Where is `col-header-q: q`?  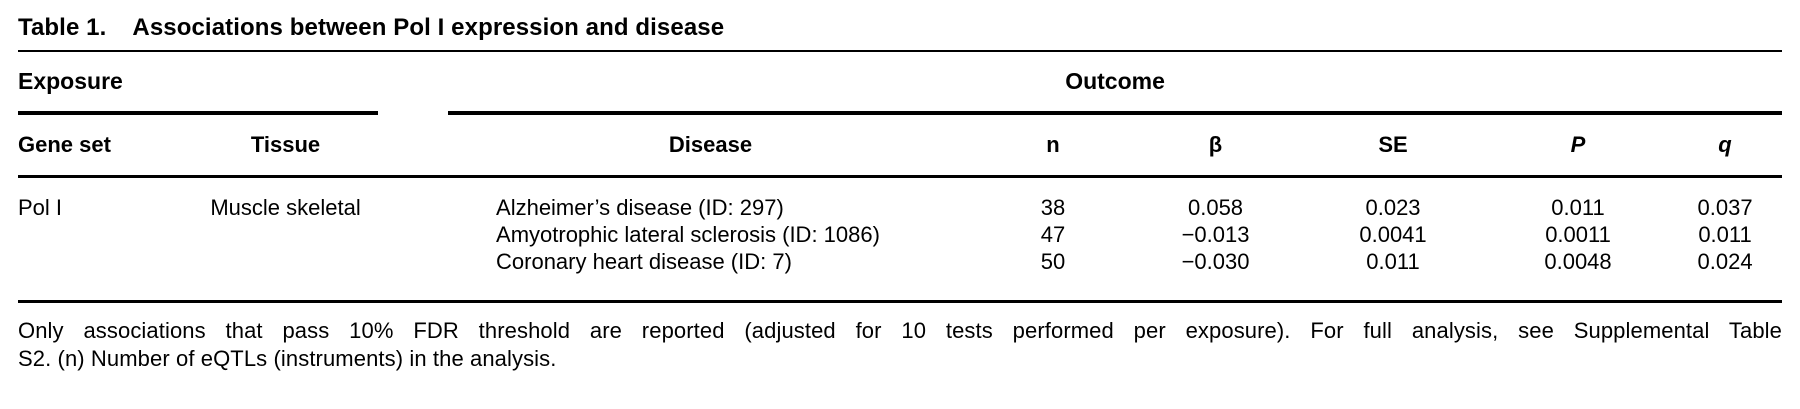
col-header-q: q is located at coordinates (1725, 145).